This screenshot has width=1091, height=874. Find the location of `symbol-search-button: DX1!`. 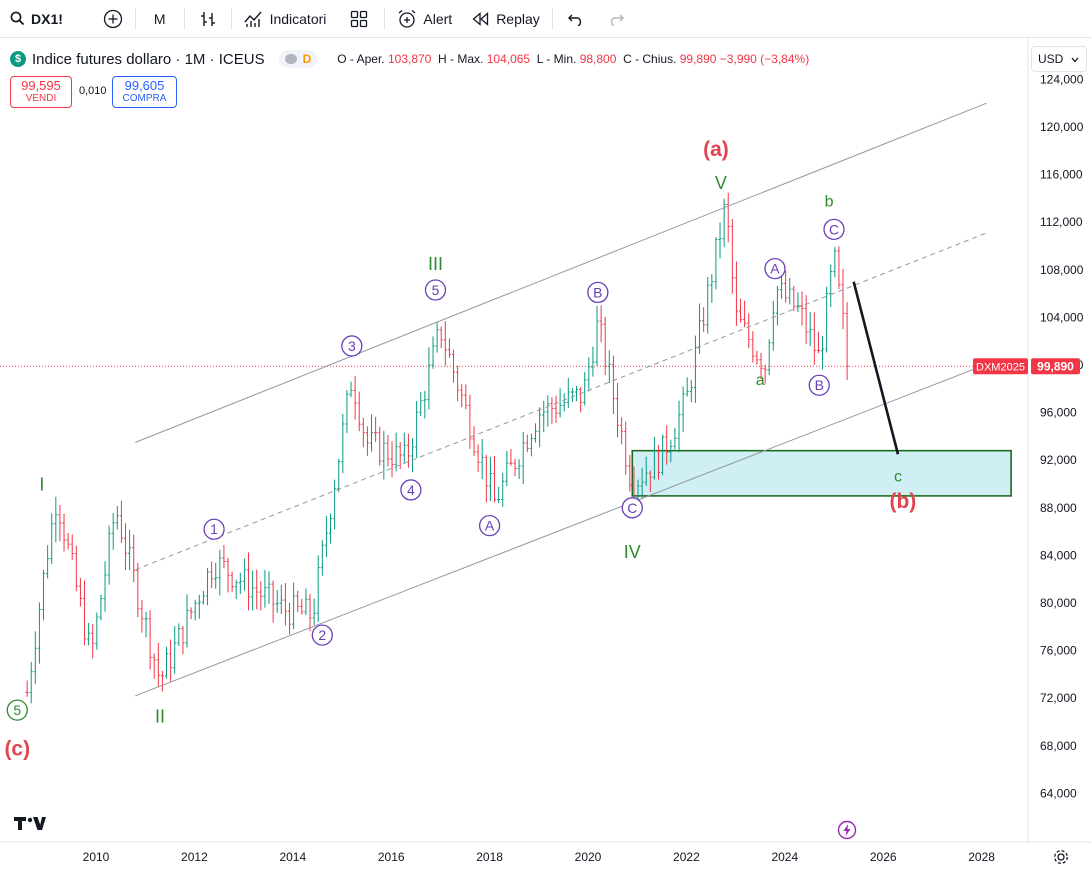

symbol-search-button: DX1! is located at coordinates (36, 19).